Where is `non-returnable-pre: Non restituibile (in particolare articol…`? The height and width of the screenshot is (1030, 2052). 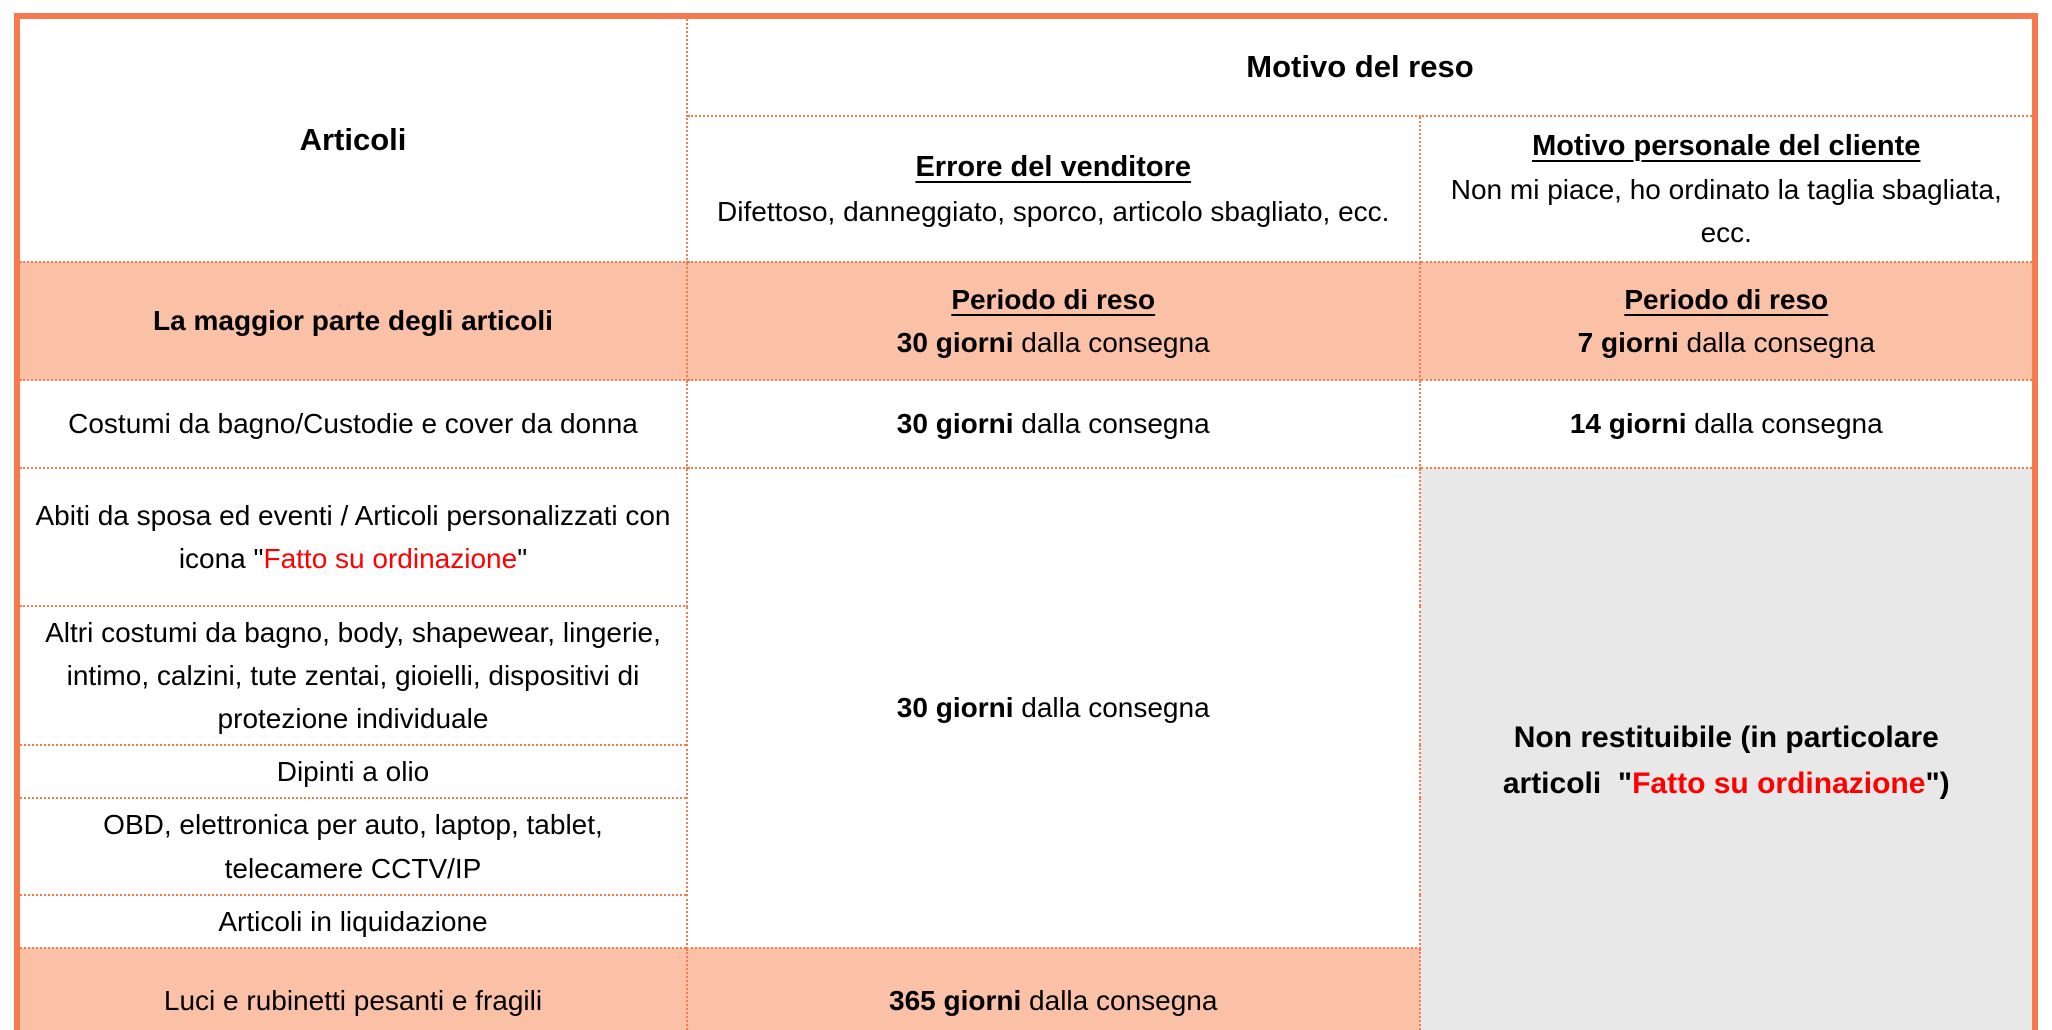 non-returnable-pre: Non restituibile (in particolare articol… is located at coordinates (1720, 760).